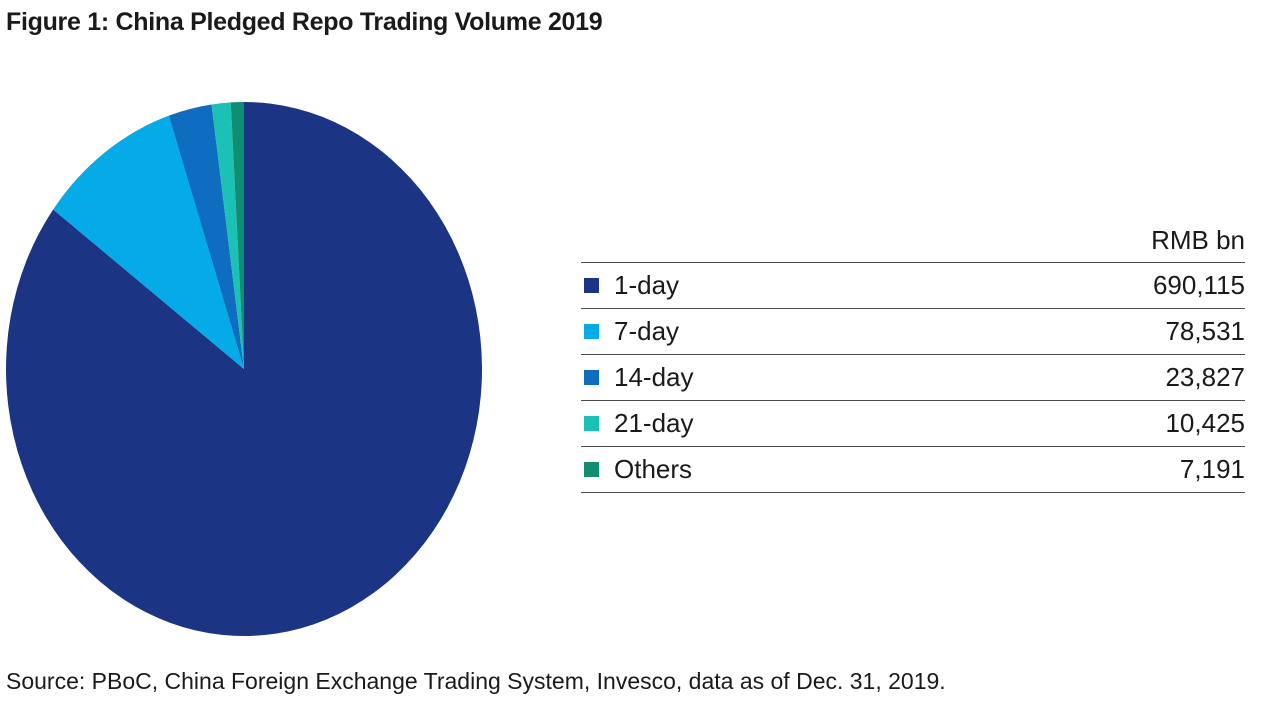 This screenshot has width=1280, height=720. Describe the element at coordinates (148, 242) in the screenshot. I see `pie-slice-7-day` at that location.